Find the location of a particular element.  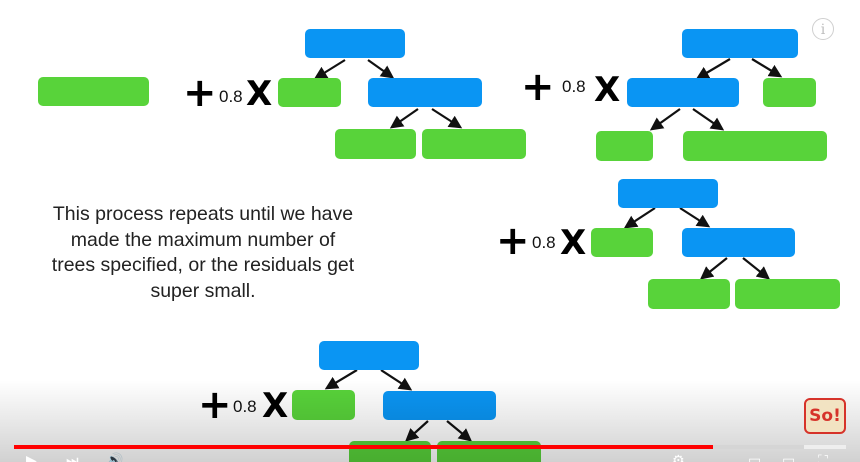

player-controls: ▶ ⏭ 🔊 ⚙ ▭ ▭ ⛶ is located at coordinates (430, 457).